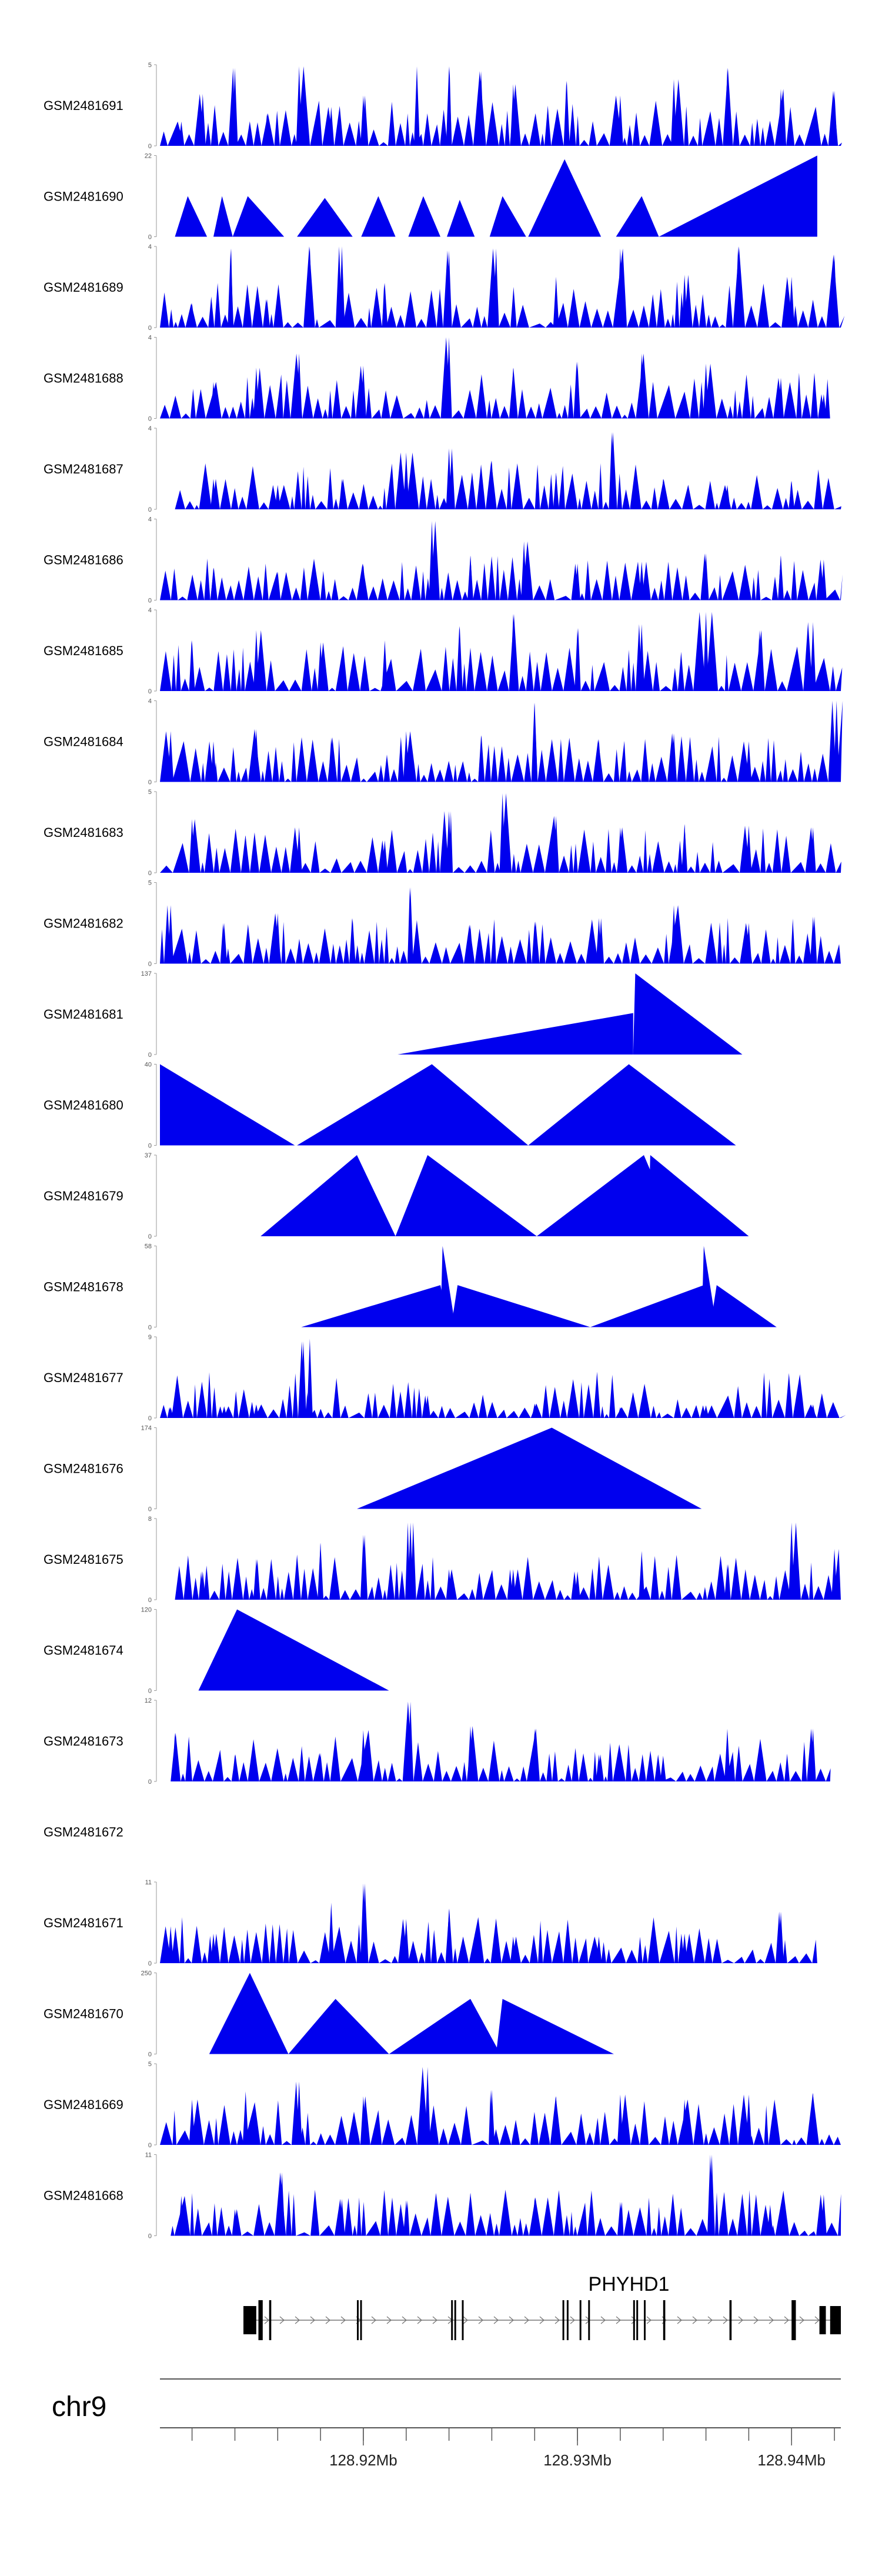 This screenshot has width=882, height=2576. I want to click on track-GSM2481689: GSM2481689 4 0, so click(444, 287).